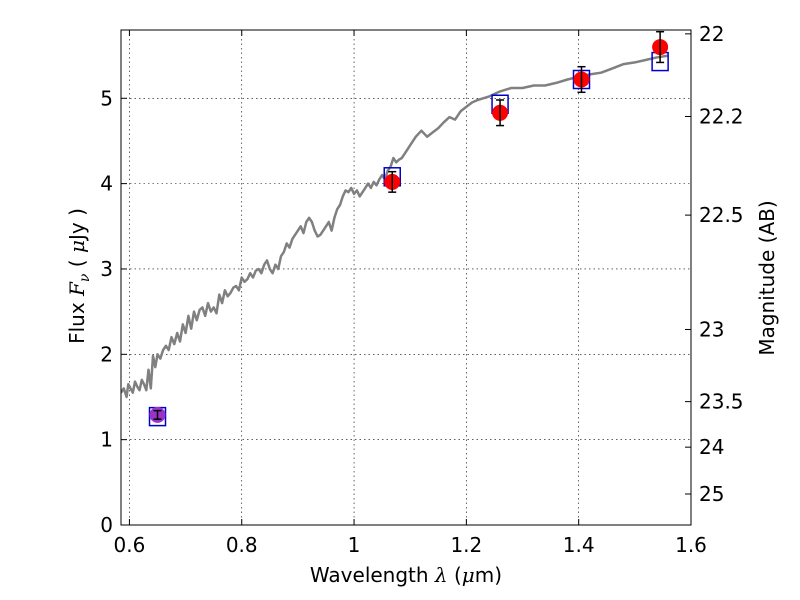  What do you see at coordinates (711, 34) in the screenshot?
I see `y2-tick-label: 22` at bounding box center [711, 34].